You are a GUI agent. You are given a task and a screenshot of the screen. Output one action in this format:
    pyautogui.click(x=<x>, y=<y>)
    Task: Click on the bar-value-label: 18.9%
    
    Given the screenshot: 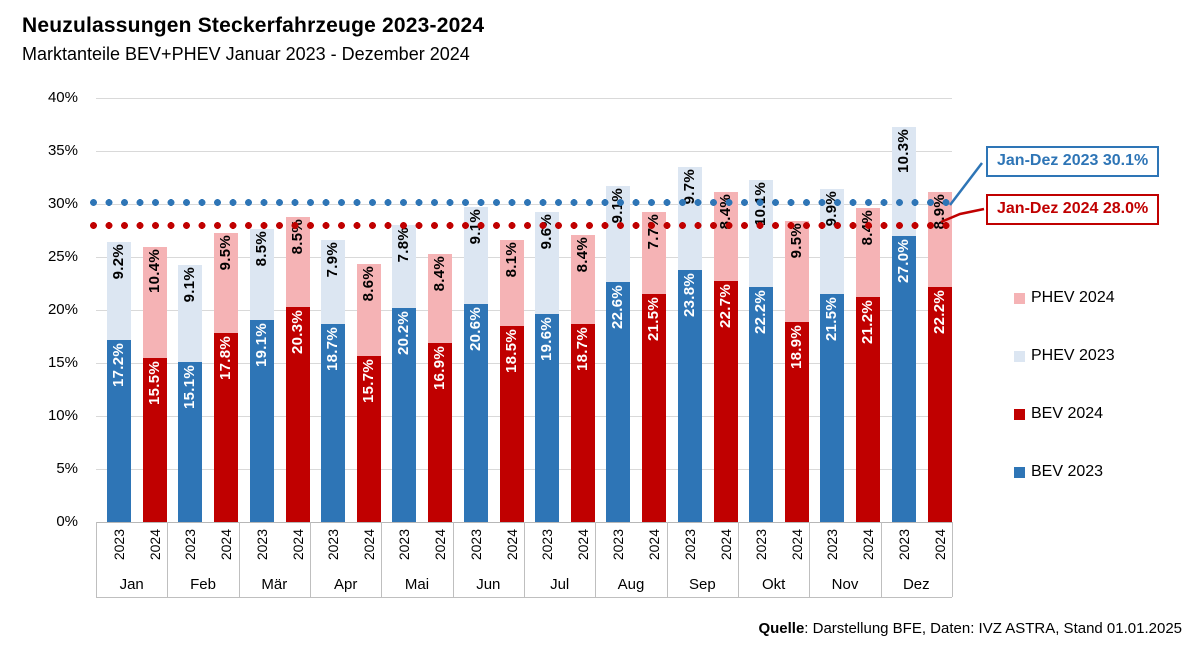 What is the action you would take?
    pyautogui.click(x=796, y=346)
    